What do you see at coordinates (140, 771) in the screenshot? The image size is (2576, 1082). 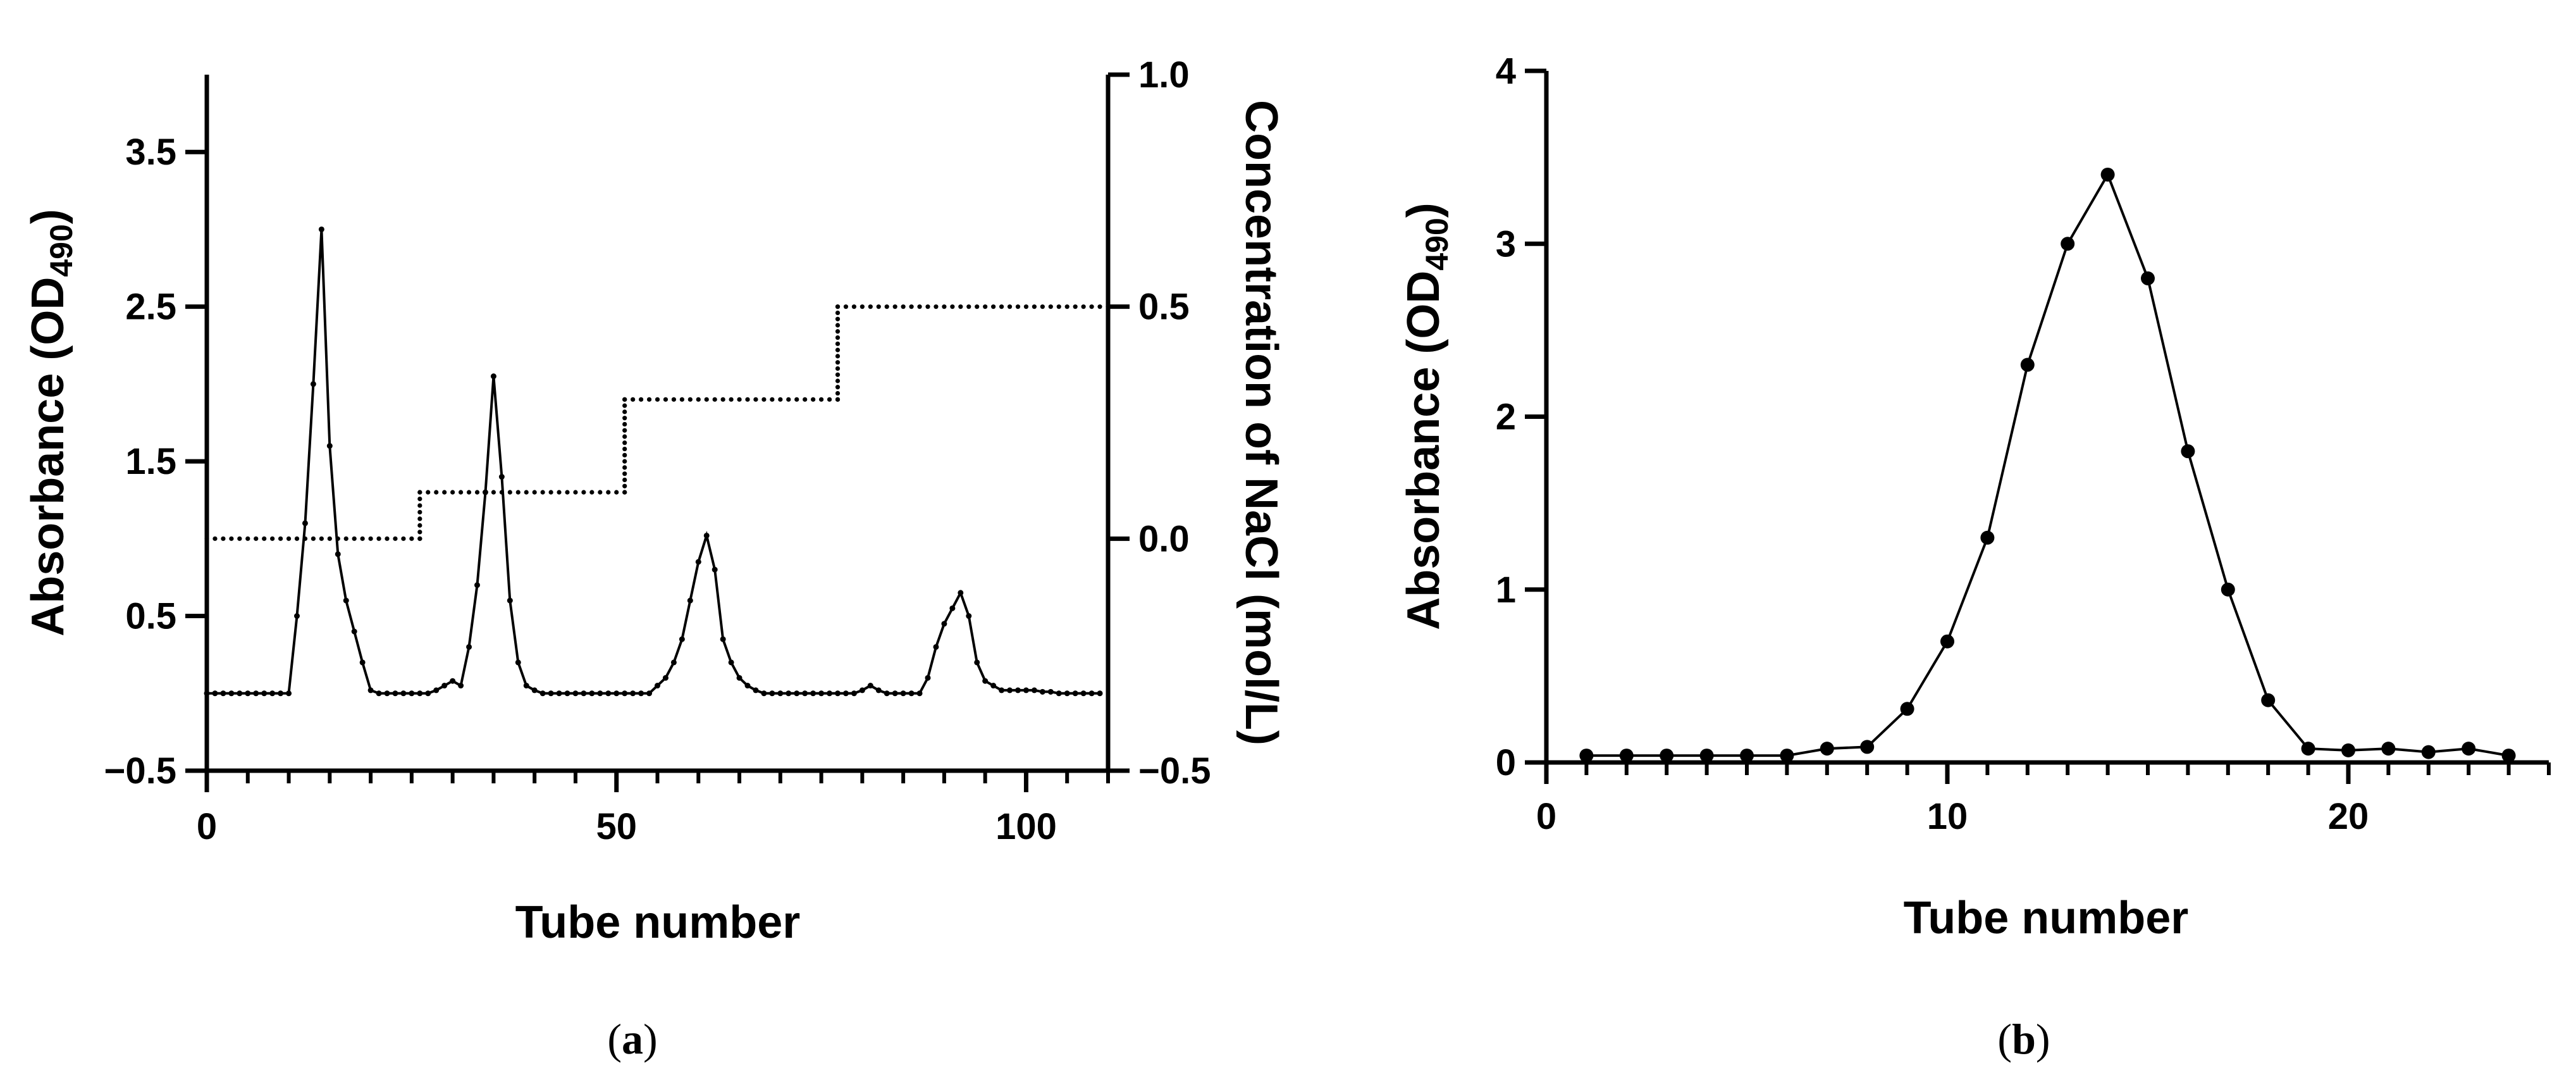 I see `chart-a-y-tick-label: −0.5` at bounding box center [140, 771].